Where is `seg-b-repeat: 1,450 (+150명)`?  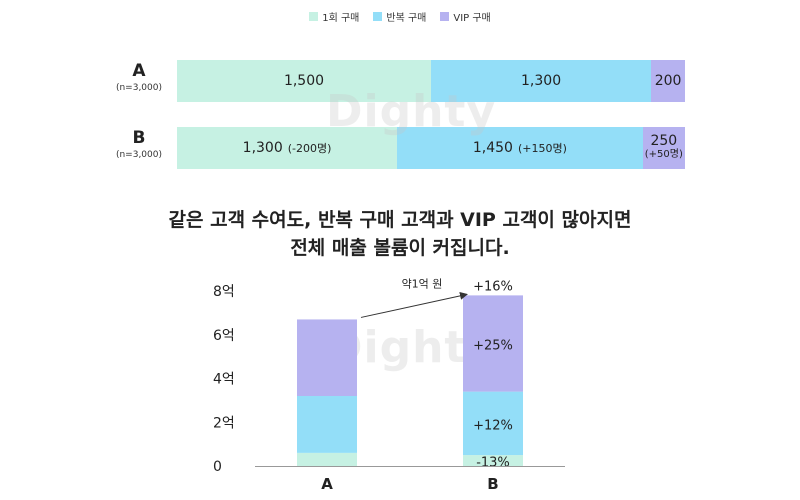 seg-b-repeat: 1,450 (+150명) is located at coordinates (520, 148).